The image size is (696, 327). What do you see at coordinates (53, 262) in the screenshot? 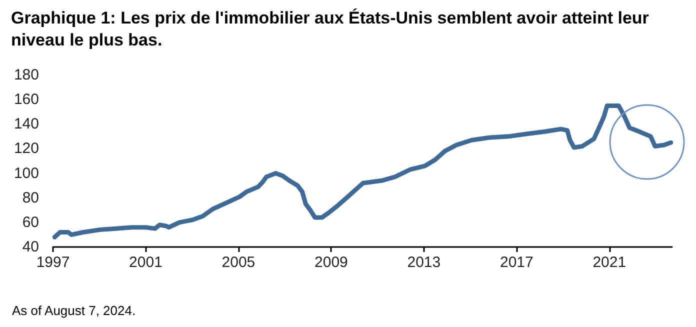
I see `x-tick-label: 1997` at bounding box center [53, 262].